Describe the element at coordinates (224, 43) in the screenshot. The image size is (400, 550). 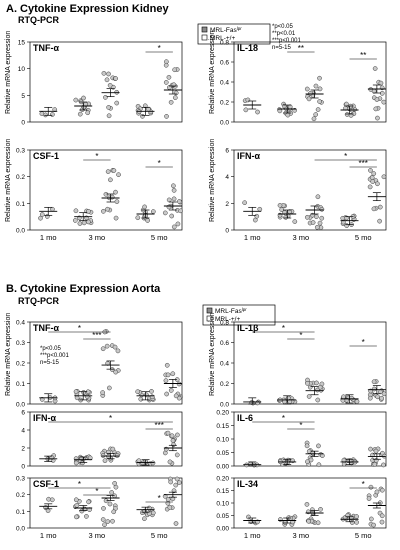
I see `y-tick-label: 0.8` at that location.